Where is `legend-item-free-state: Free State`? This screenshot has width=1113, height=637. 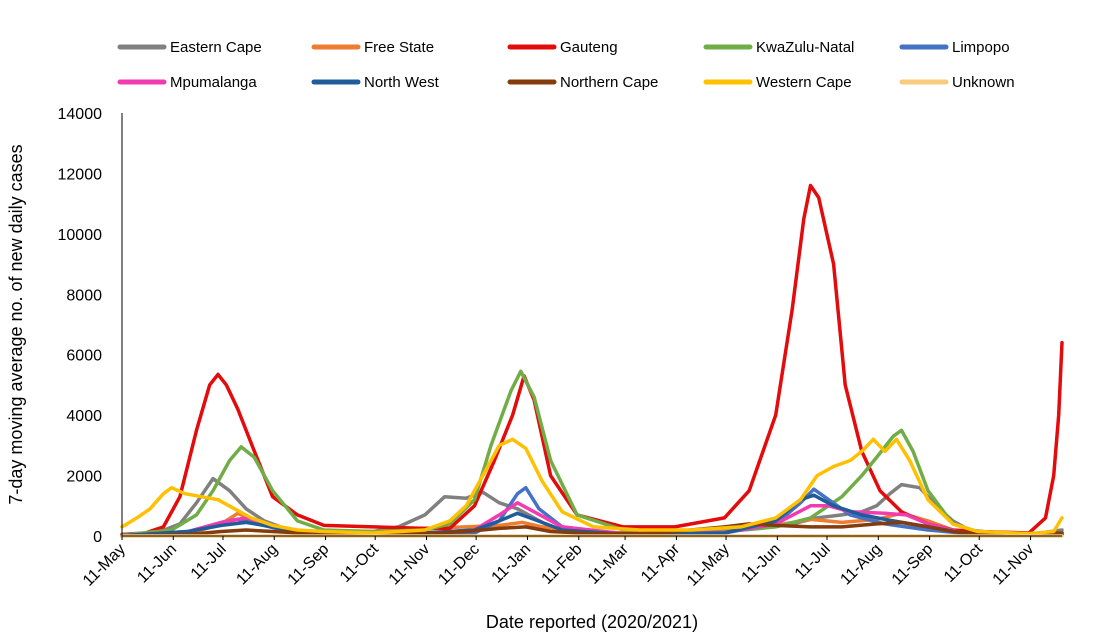
legend-item-free-state: Free State is located at coordinates (372, 47).